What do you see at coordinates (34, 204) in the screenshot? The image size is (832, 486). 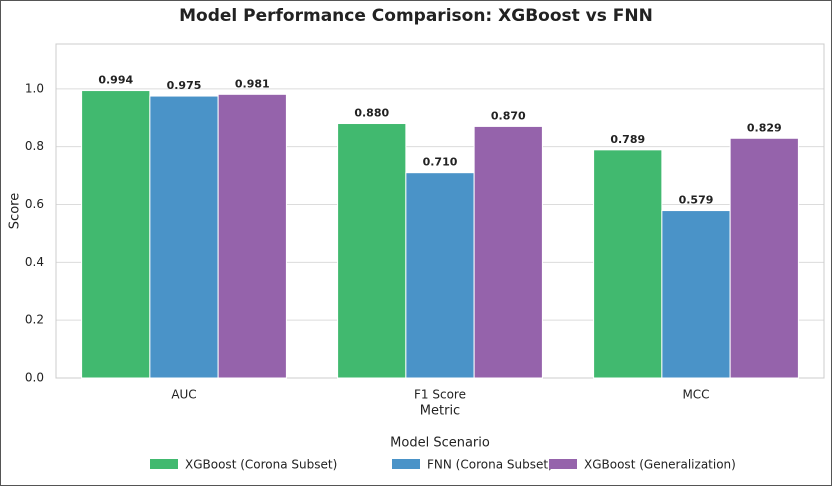 I see `y-tick-label: 0.6` at bounding box center [34, 204].